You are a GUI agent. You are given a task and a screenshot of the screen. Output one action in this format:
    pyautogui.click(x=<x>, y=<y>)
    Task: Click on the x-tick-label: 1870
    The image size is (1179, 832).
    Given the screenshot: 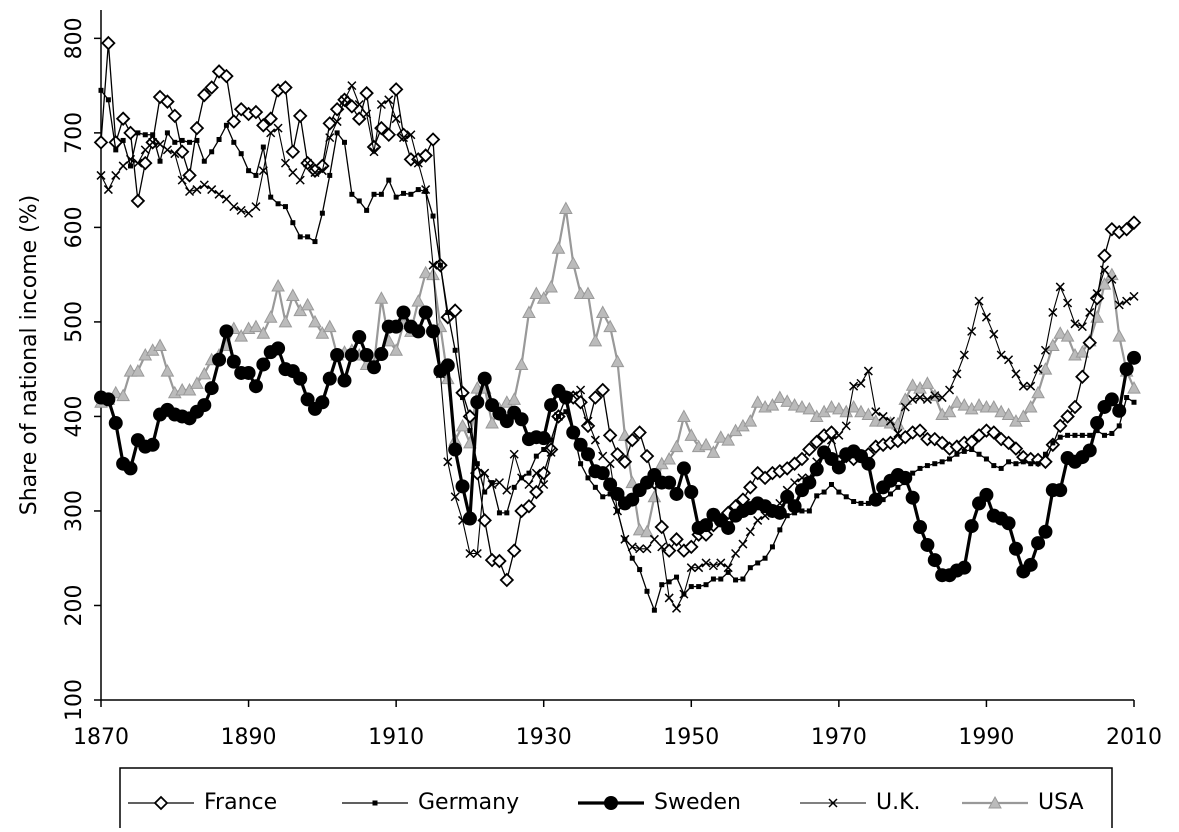 What is the action you would take?
    pyautogui.click(x=101, y=737)
    